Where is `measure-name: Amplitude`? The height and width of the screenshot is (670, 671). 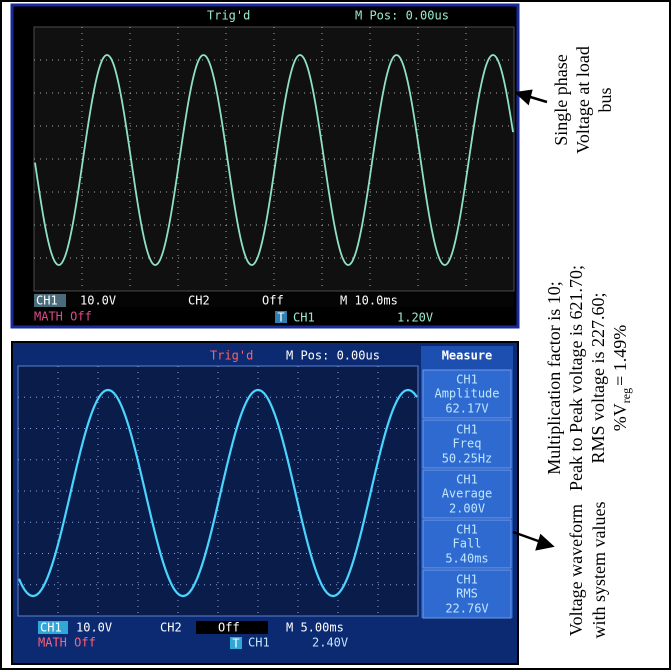 measure-name: Amplitude is located at coordinates (466, 394).